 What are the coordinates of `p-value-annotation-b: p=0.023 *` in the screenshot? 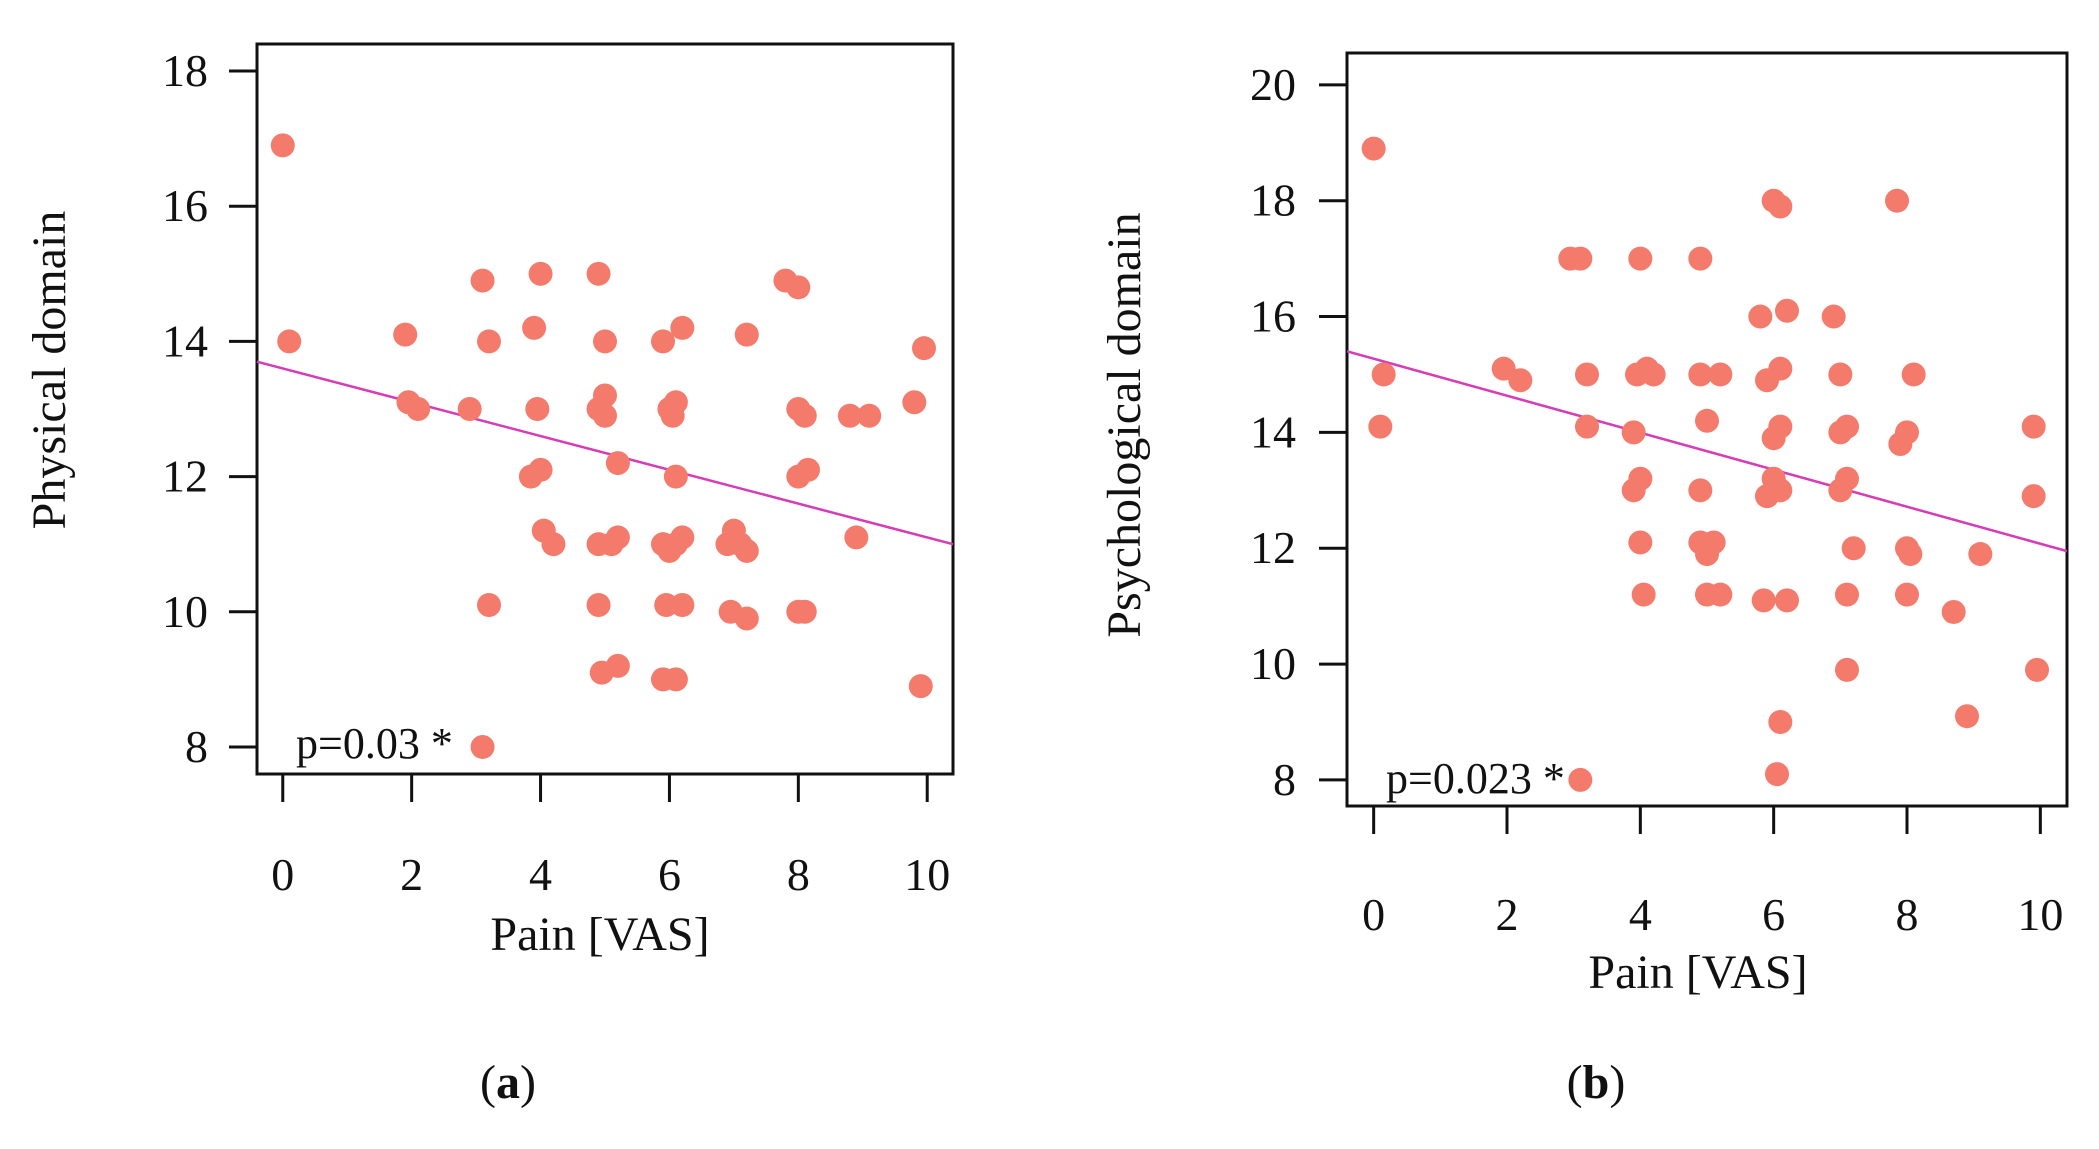 It's located at (1475, 778).